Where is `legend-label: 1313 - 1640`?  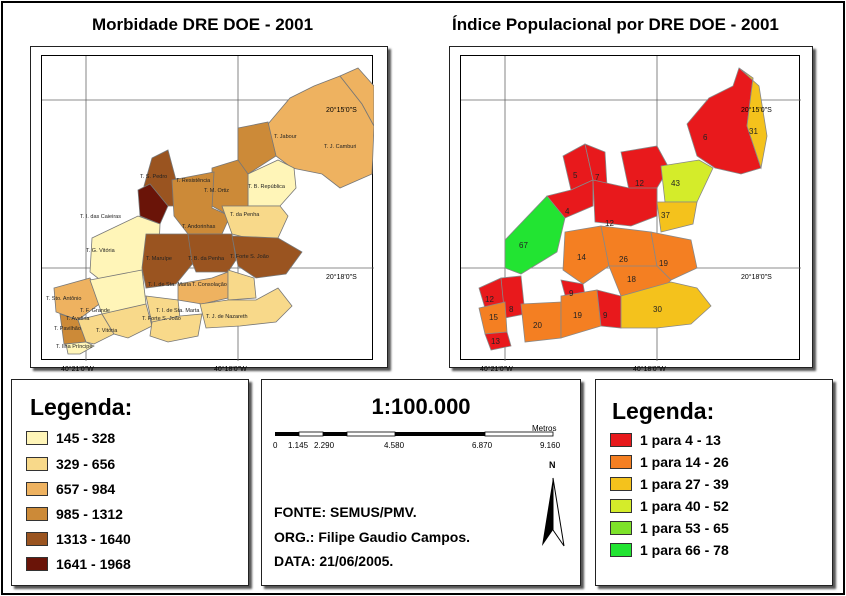
legend-label: 1313 - 1640 is located at coordinates (93, 539).